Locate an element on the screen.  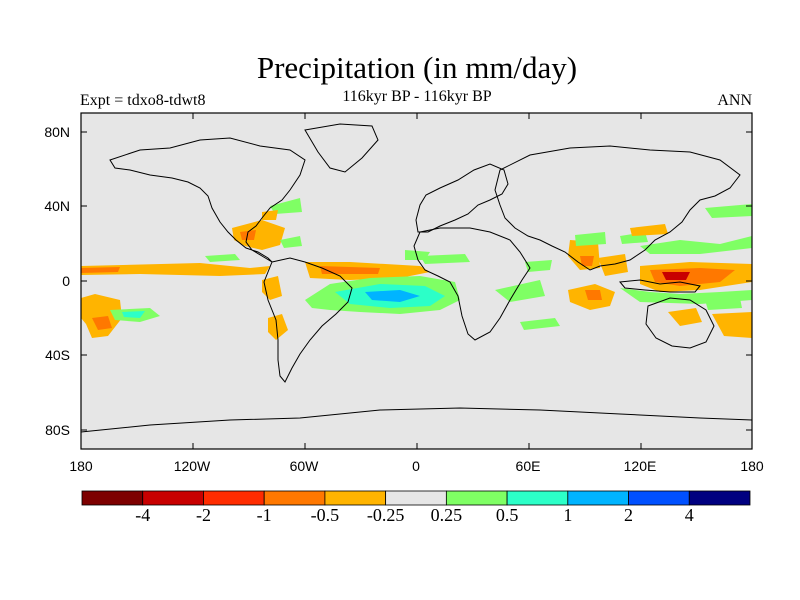
colorbar is located at coordinates (416, 498).